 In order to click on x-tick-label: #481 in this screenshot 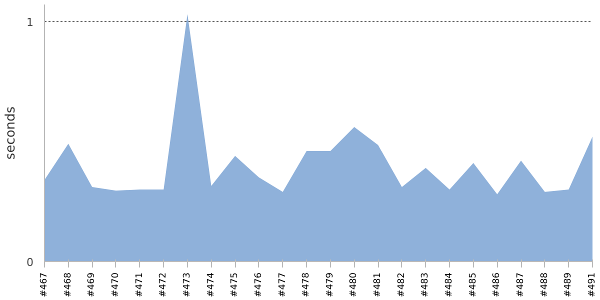, I will do `click(378, 285)`.